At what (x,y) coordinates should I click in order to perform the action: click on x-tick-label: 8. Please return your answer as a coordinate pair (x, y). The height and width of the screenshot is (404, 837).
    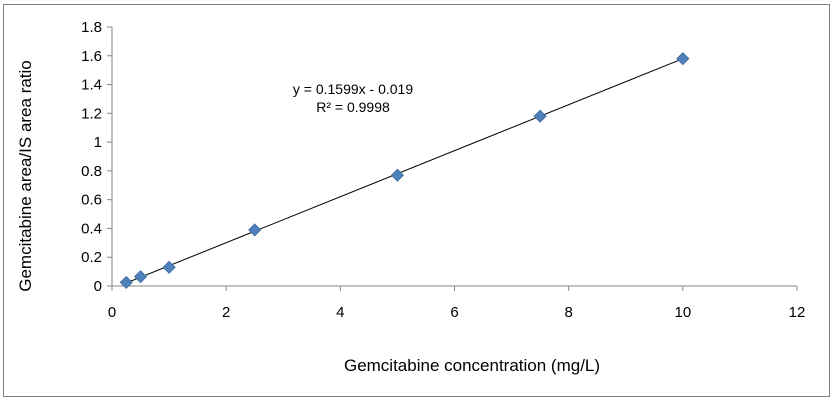
    Looking at the image, I should click on (568, 312).